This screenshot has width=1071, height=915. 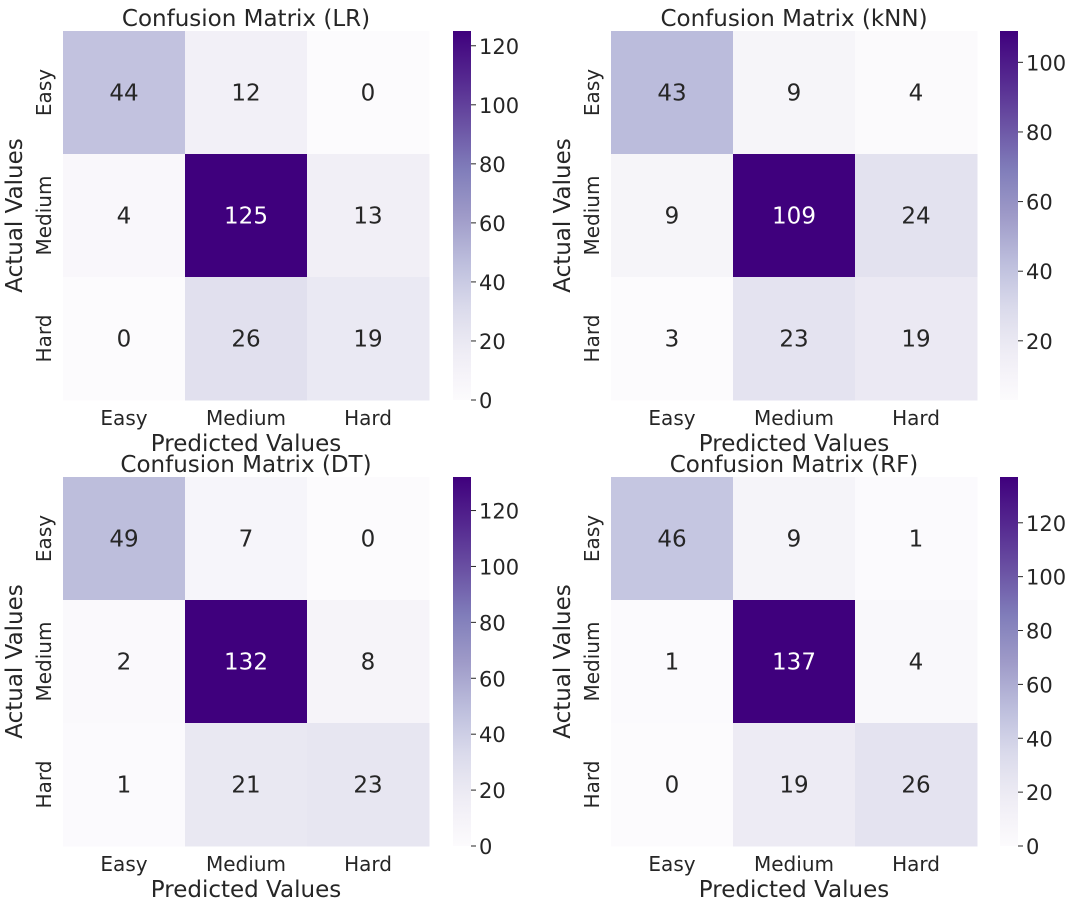 I want to click on cell-value-label: 137, so click(x=794, y=663).